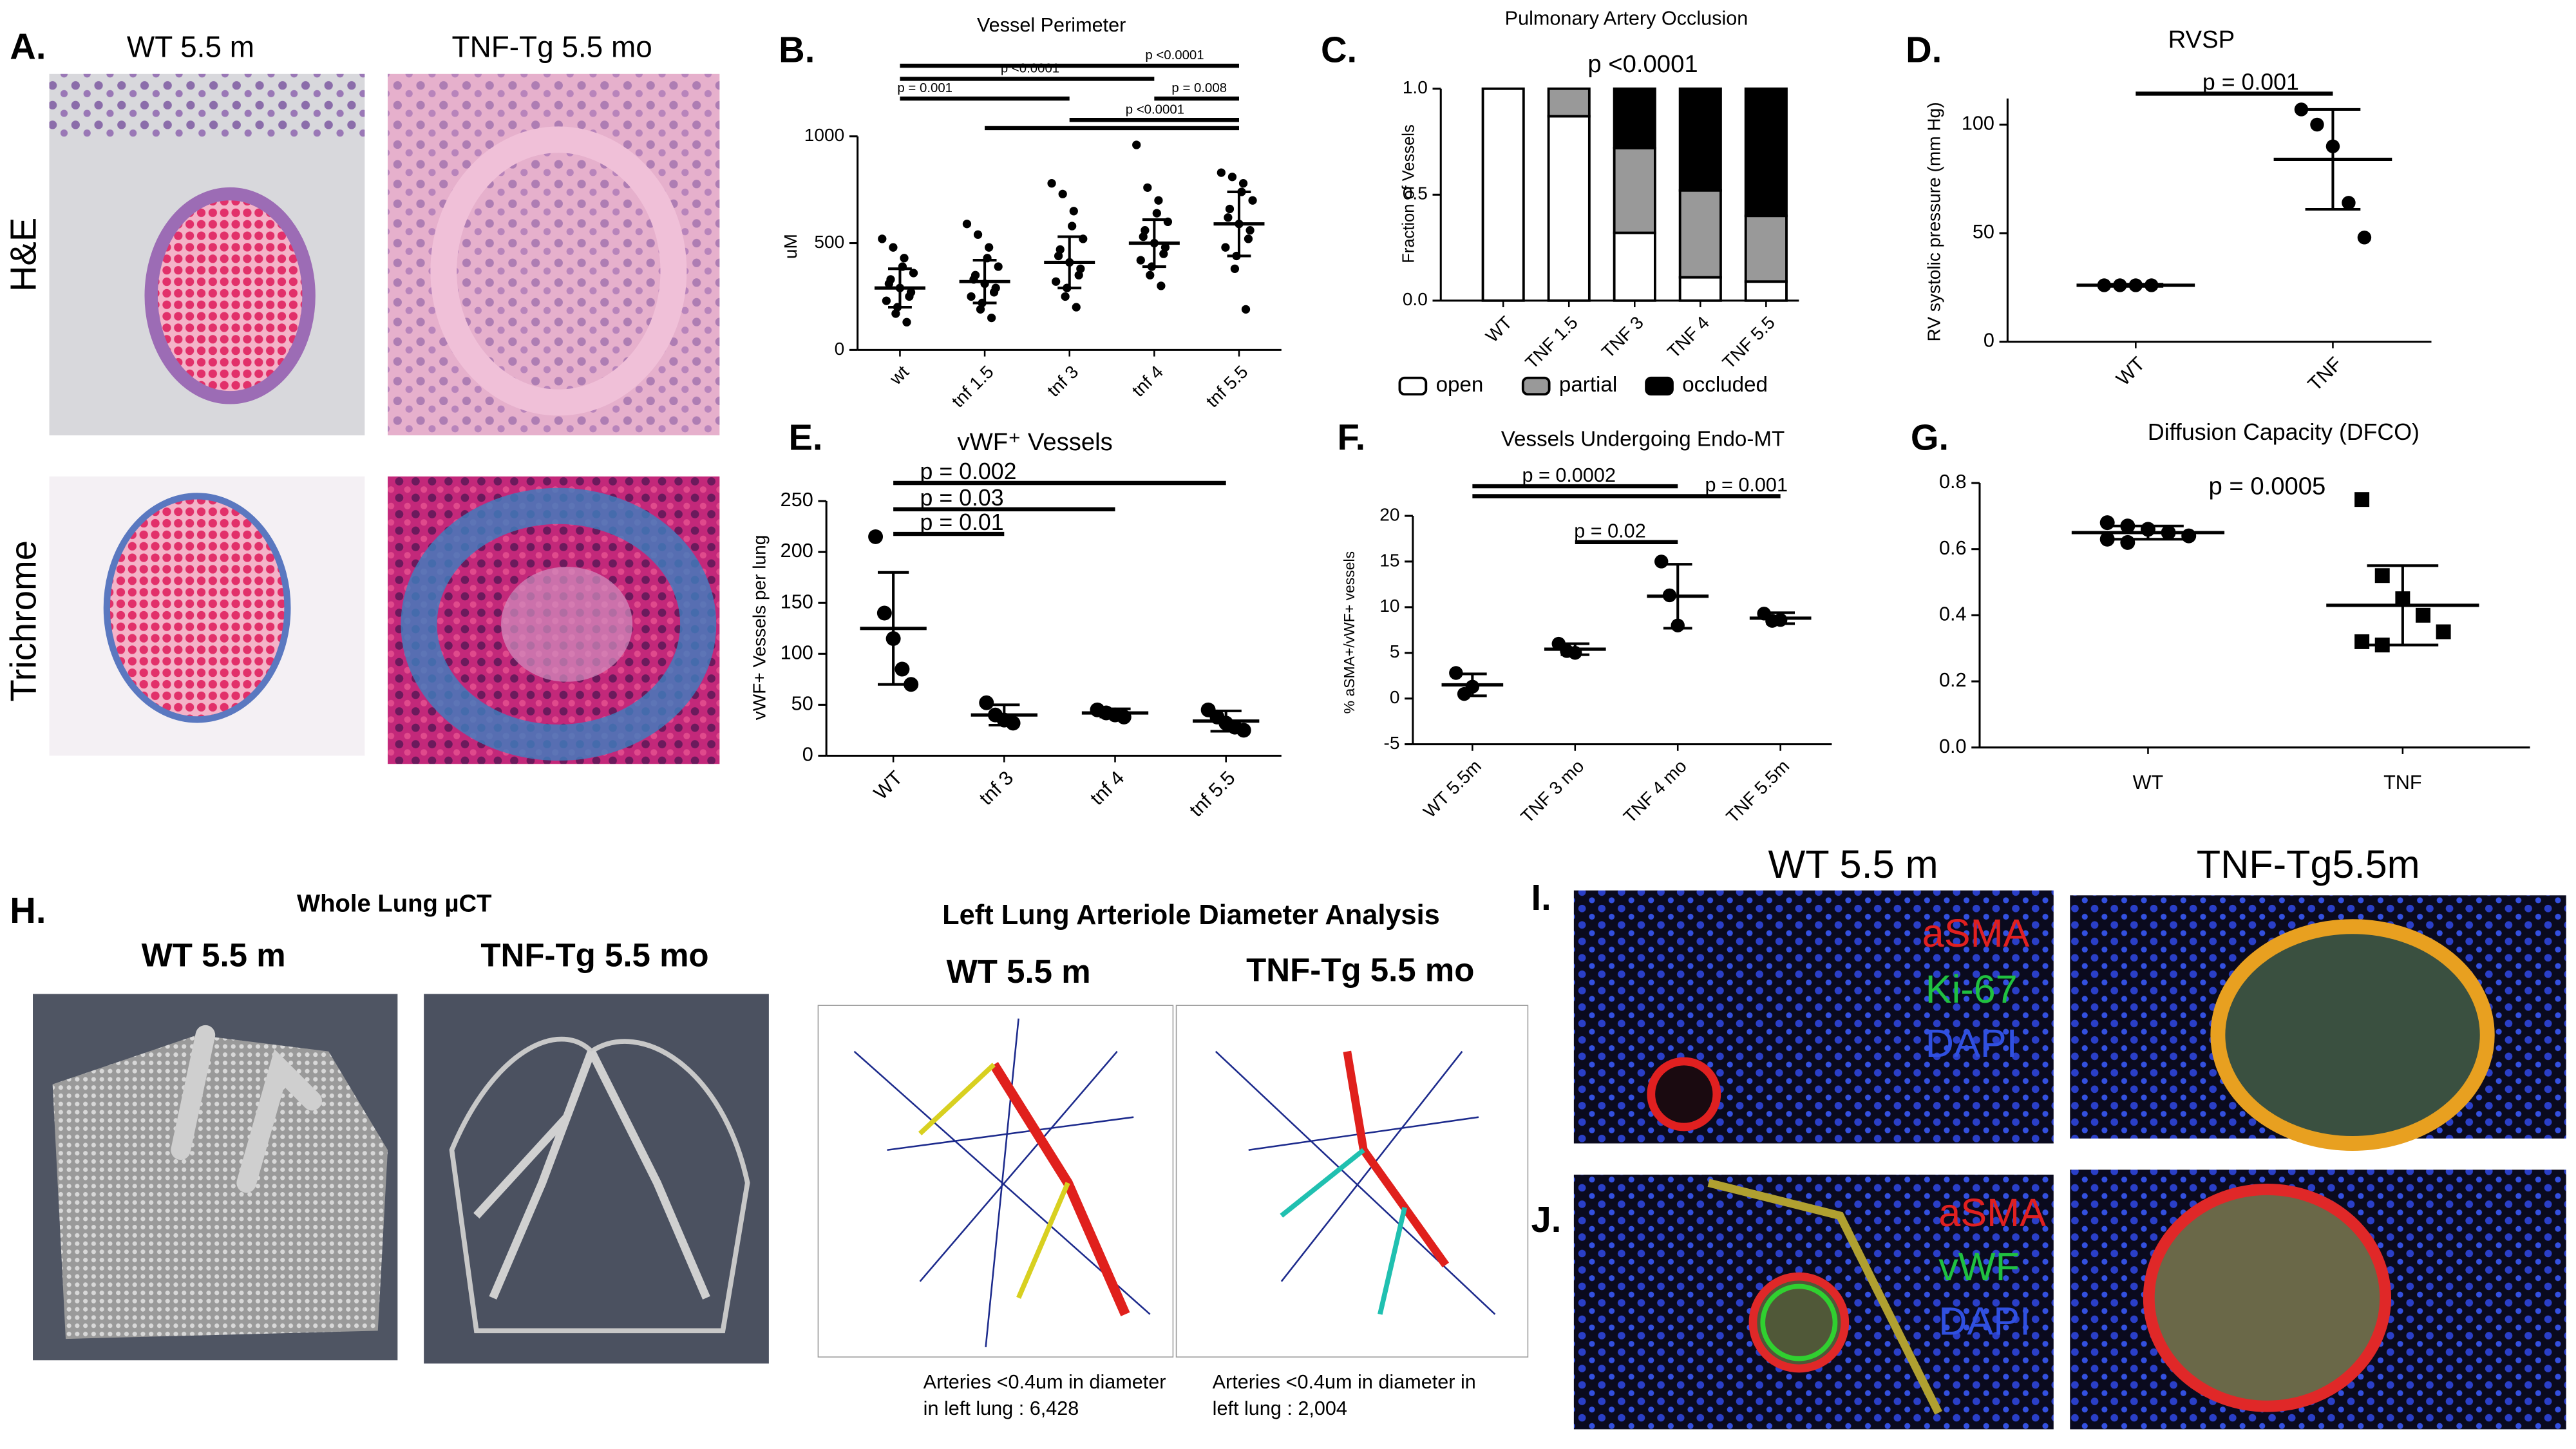 This screenshot has width=2576, height=1449. Describe the element at coordinates (1992, 1213) in the screenshot. I see `stain-label: aSMA` at that location.